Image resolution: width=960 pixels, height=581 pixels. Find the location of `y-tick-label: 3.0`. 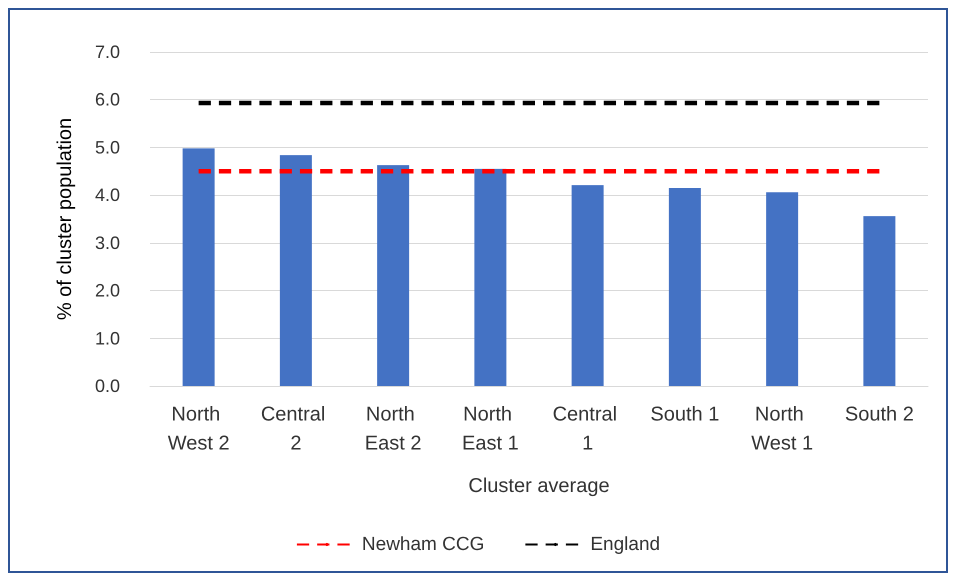

y-tick-label: 3.0 is located at coordinates (107, 242).